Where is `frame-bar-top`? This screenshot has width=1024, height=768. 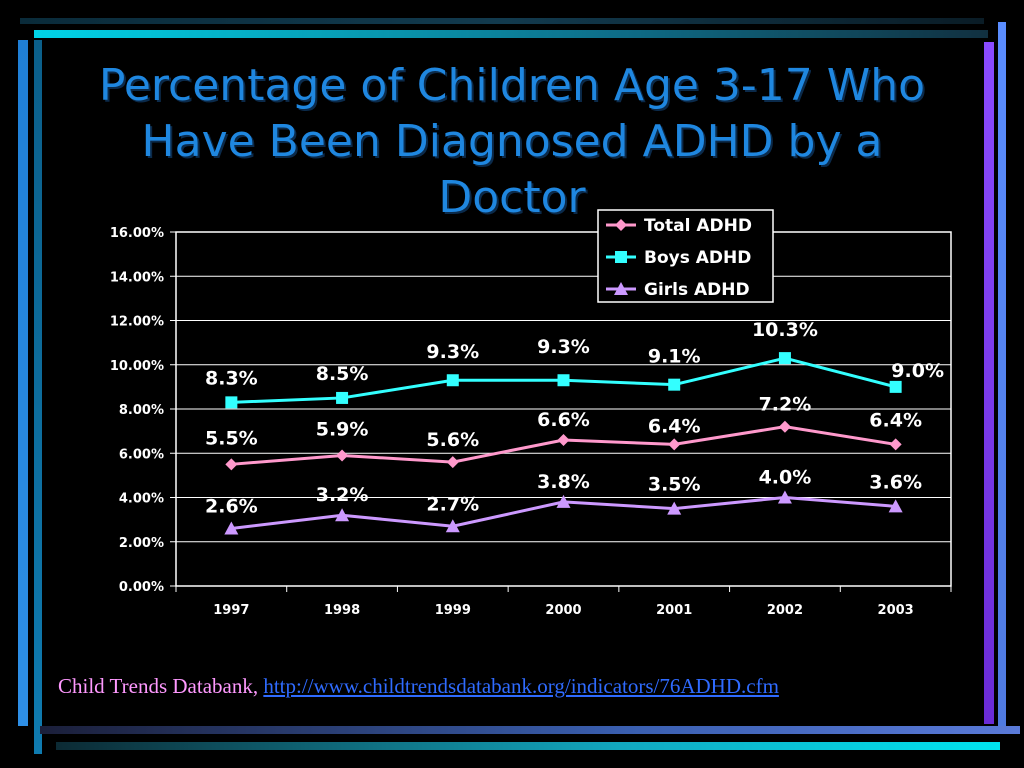 frame-bar-top is located at coordinates (511, 34).